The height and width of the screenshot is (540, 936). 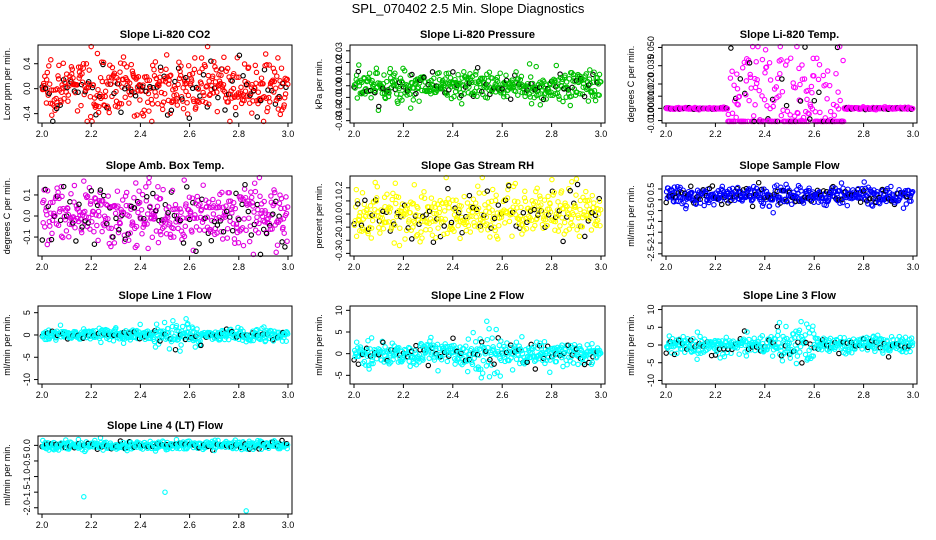 I want to click on y-tick-label: 0, so click(x=651, y=199).